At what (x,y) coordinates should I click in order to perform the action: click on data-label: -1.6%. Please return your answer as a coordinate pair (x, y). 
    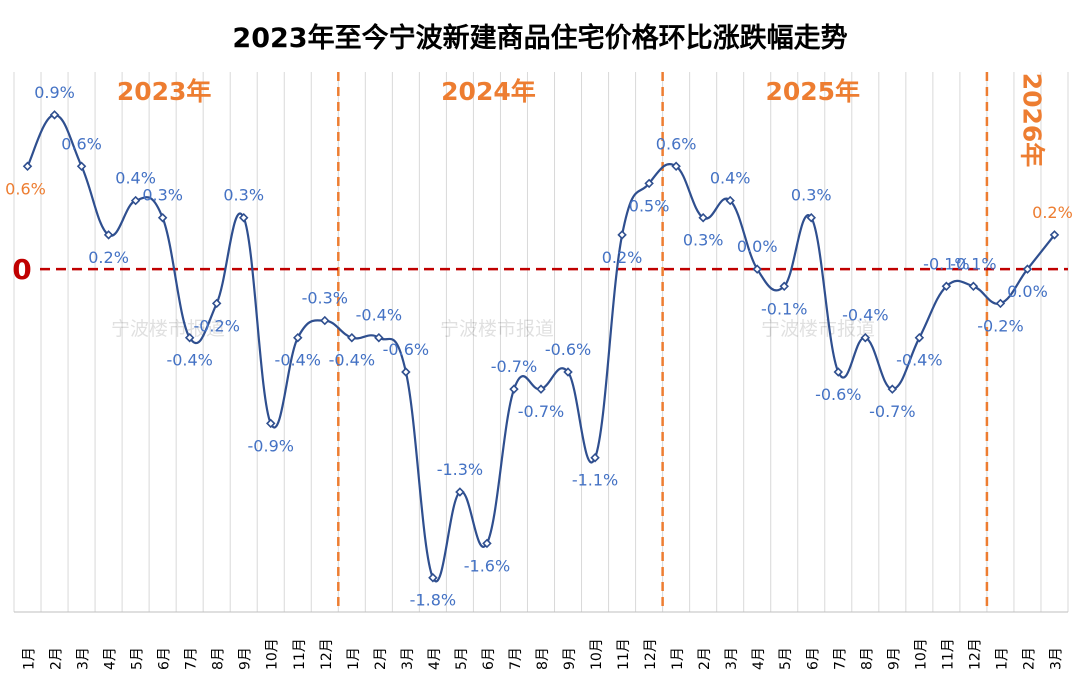
    Looking at the image, I should click on (487, 565).